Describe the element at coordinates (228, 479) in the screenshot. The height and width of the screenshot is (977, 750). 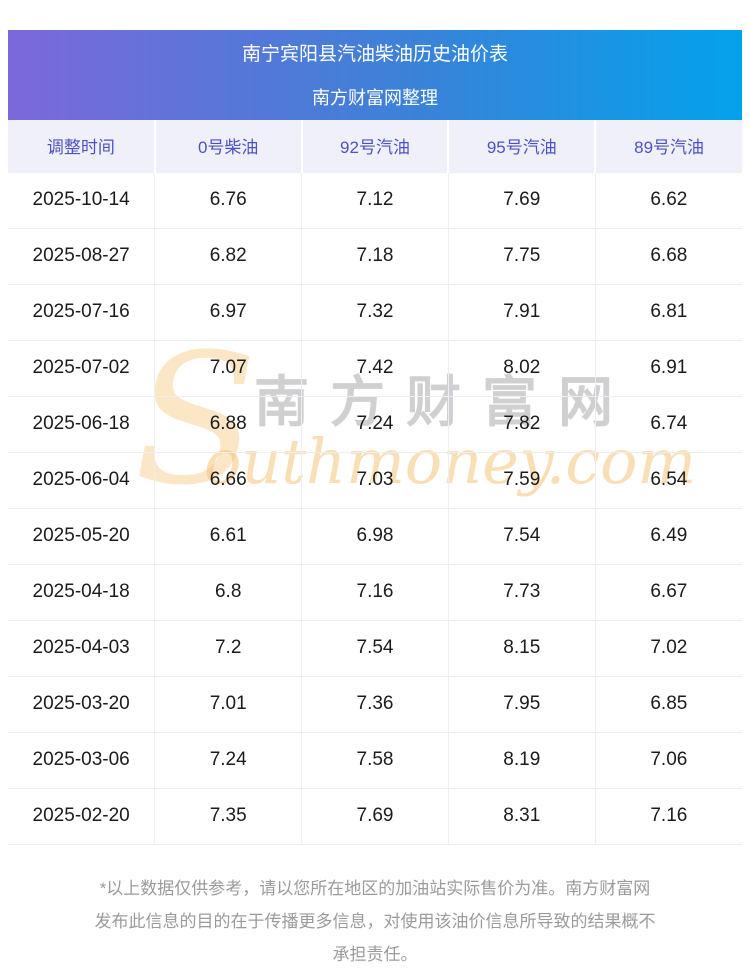
I see `price-cell: 6.66` at that location.